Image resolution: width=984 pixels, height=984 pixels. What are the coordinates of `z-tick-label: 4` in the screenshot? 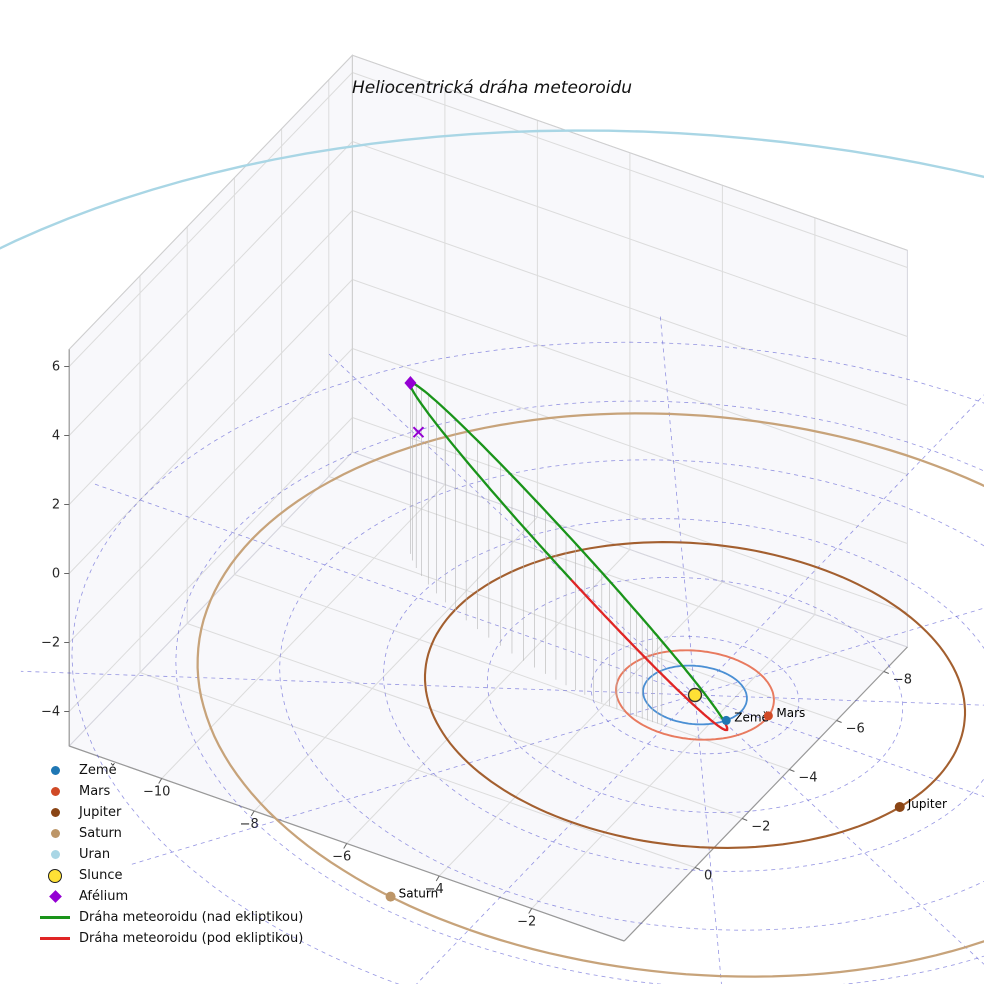 It's located at (56, 436).